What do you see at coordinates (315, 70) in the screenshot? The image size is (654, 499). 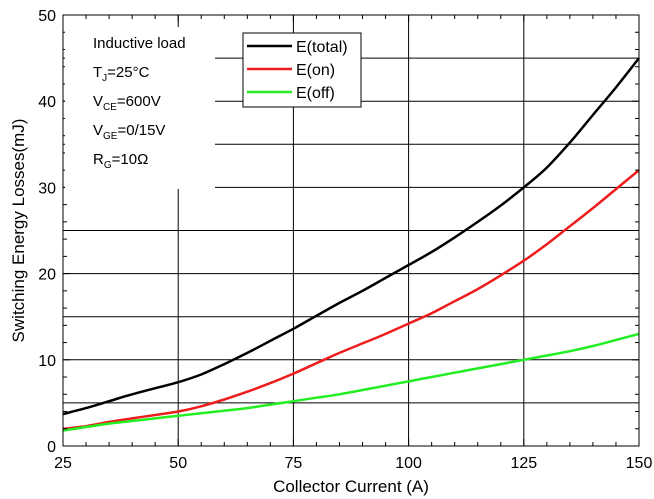 I see `legend-label-1: E(on)` at bounding box center [315, 70].